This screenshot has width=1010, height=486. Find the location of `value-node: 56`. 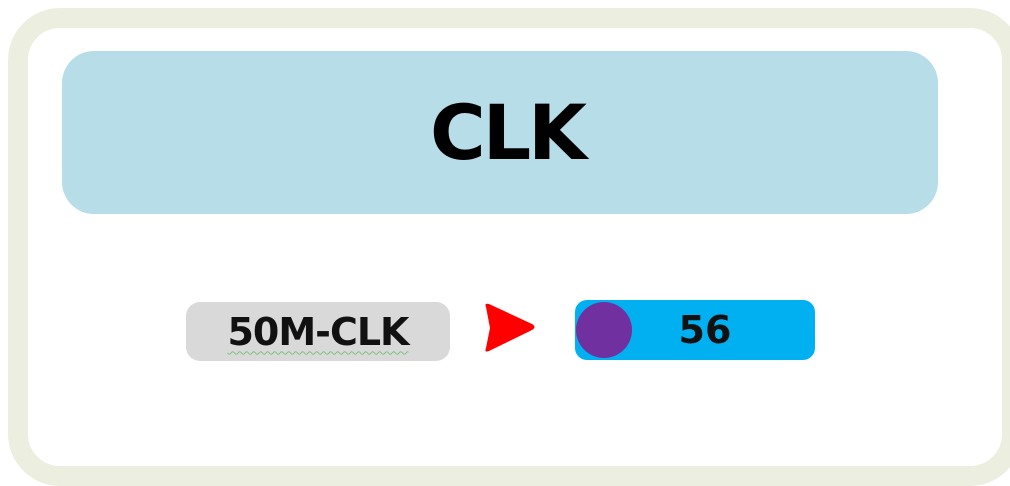

value-node: 56 is located at coordinates (695, 330).